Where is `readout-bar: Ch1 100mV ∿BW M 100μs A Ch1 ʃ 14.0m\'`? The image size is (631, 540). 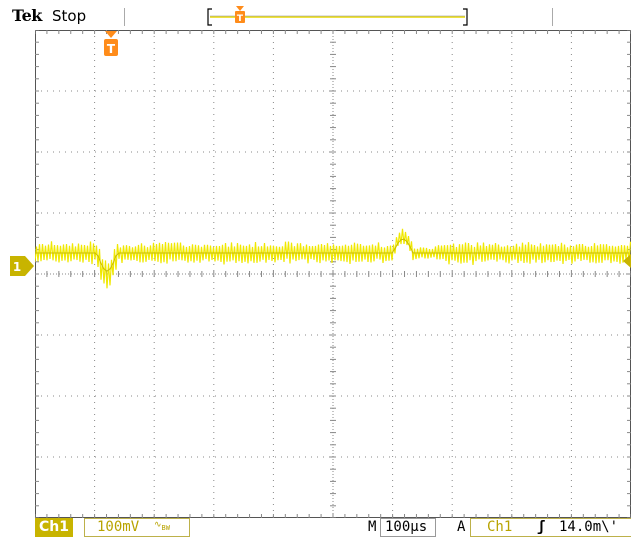 readout-bar: Ch1 100mV ∿BW M 100μs A Ch1 ʃ 14.0m\' is located at coordinates (315, 529).